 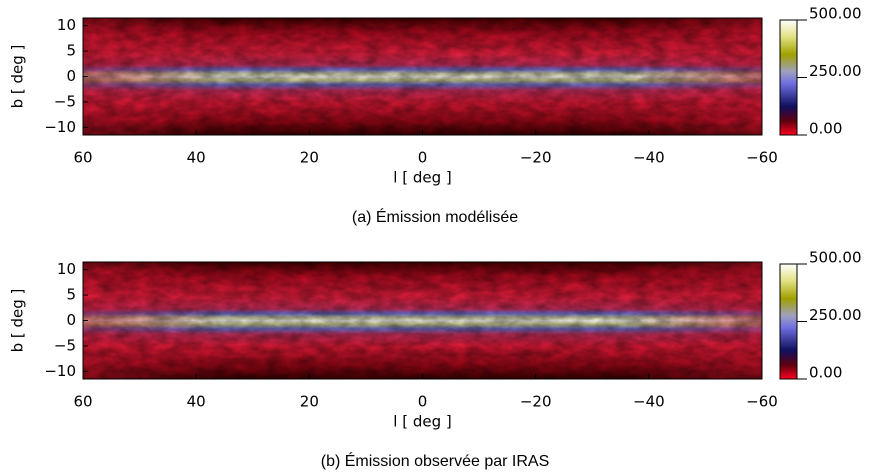 What do you see at coordinates (435, 216) in the screenshot?
I see `caption: (a) Émission modélisée` at bounding box center [435, 216].